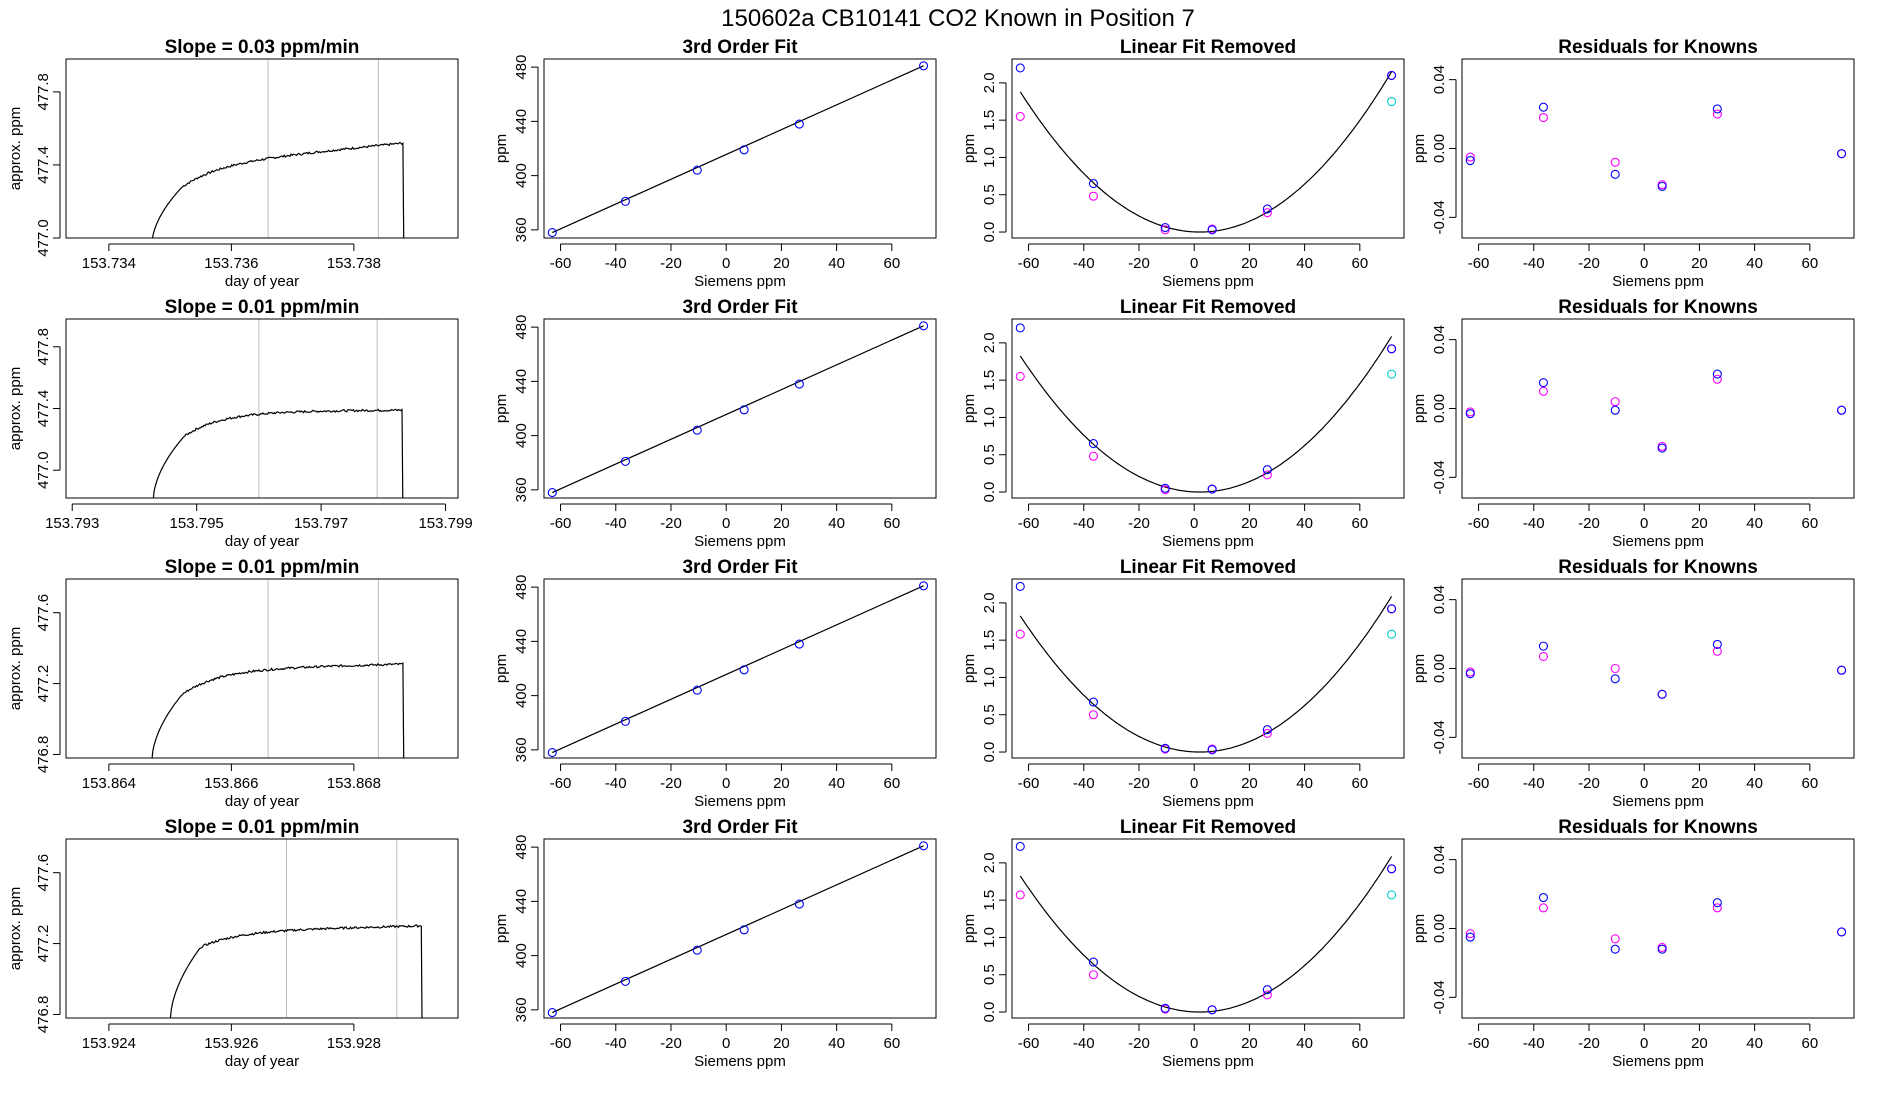  What do you see at coordinates (958, 18) in the screenshot?
I see `figure-title: 150602a CB10141 CO2 Known in Position 7` at bounding box center [958, 18].